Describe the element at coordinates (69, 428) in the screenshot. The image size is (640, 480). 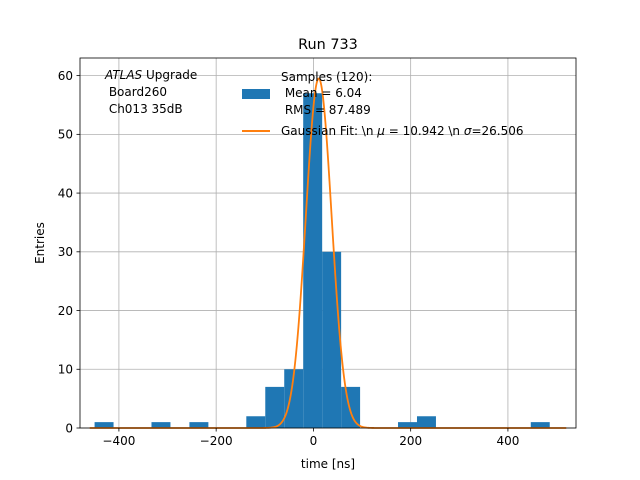
I see `y-tick-label: 0` at that location.